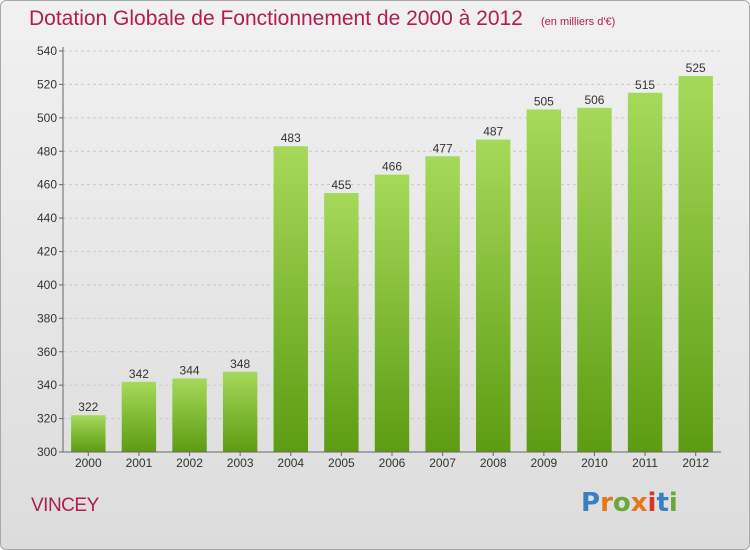 This screenshot has width=750, height=550. I want to click on y-tick-label: 440, so click(47, 218).